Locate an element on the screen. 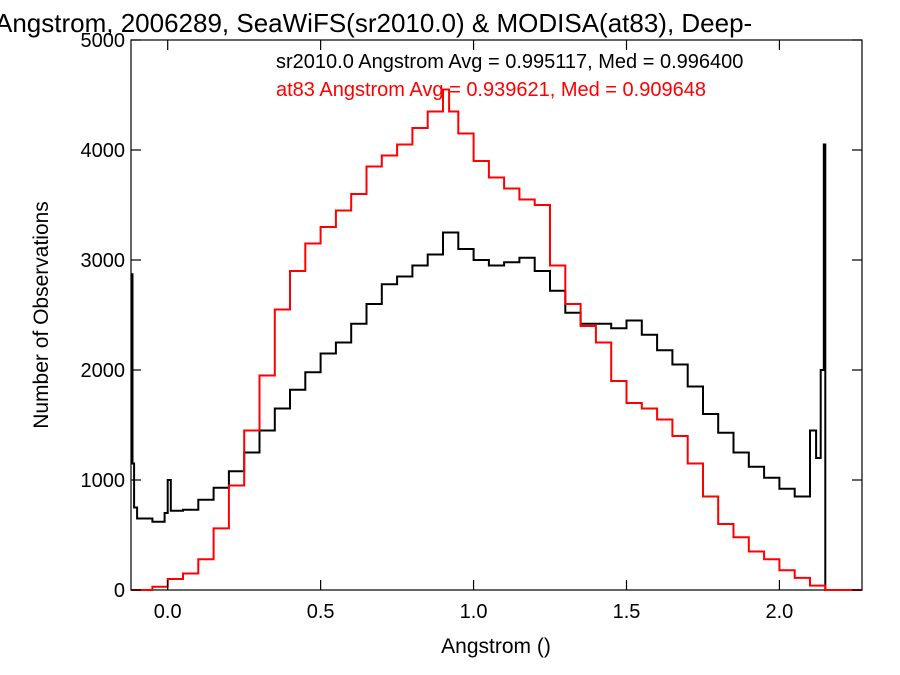 The image size is (900, 675). y-tick-label: 0 is located at coordinates (119, 591).